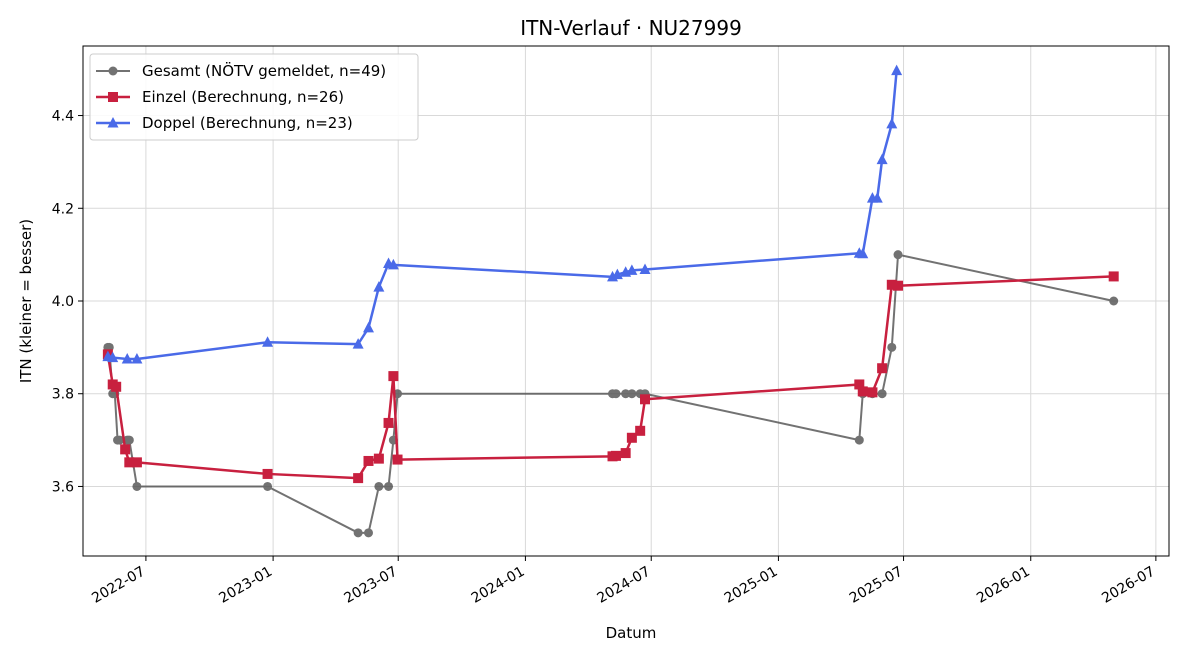  I want to click on legend-entry-doppel, so click(113, 122).